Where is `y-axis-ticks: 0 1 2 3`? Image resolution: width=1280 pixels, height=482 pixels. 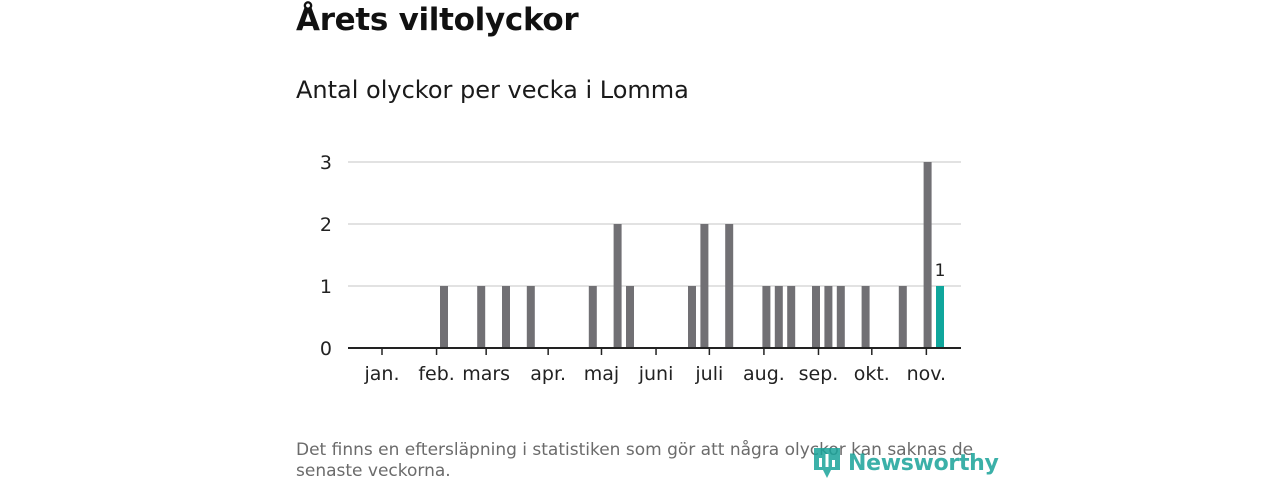
y-axis-ticks: 0 1 2 3 is located at coordinates (326, 256).